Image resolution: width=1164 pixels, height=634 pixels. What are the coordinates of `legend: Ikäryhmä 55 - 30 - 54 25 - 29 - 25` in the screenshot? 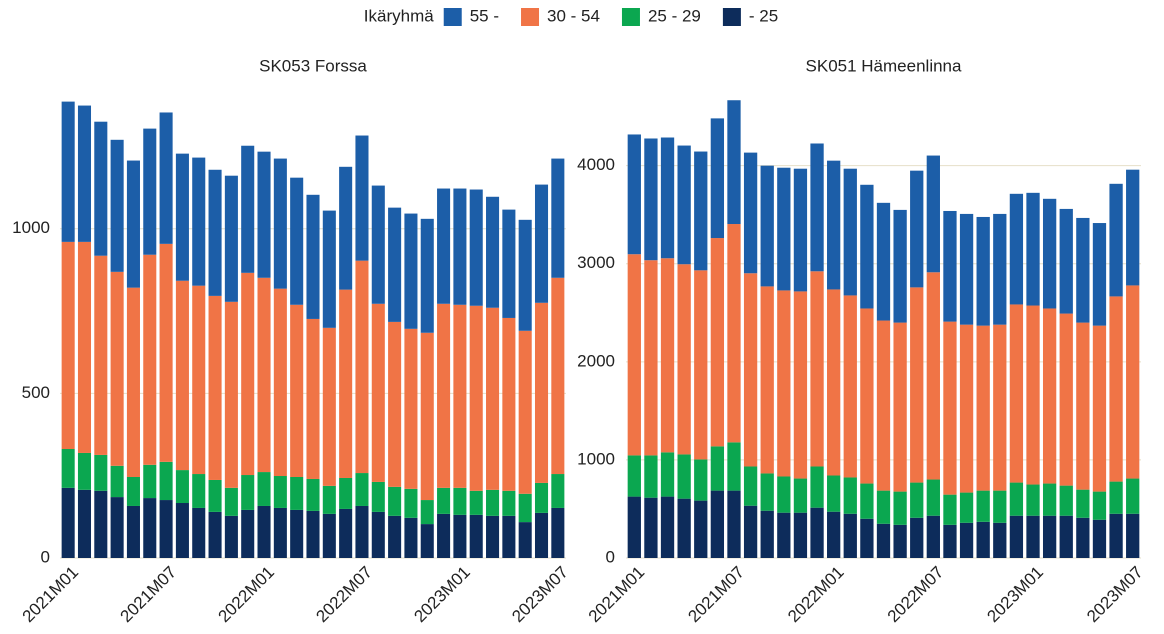 It's located at (571, 16).